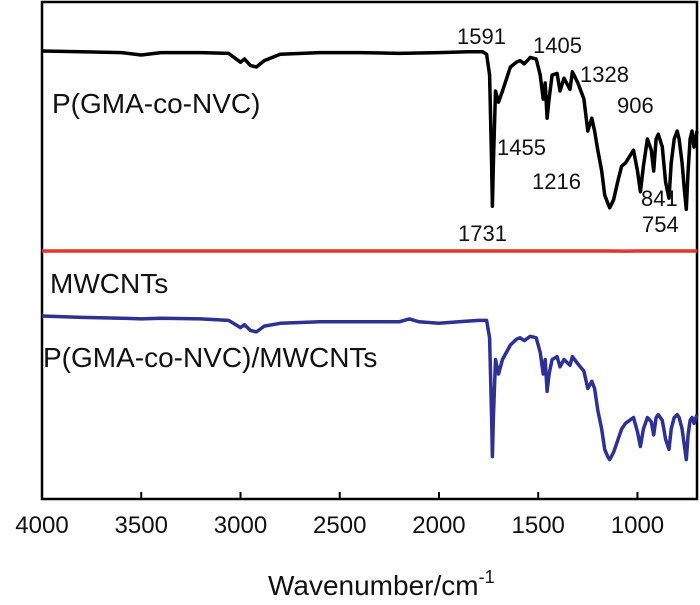  Describe the element at coordinates (373, 585) in the screenshot. I see `x-axis-title-main: Wavenumber/cm` at that location.